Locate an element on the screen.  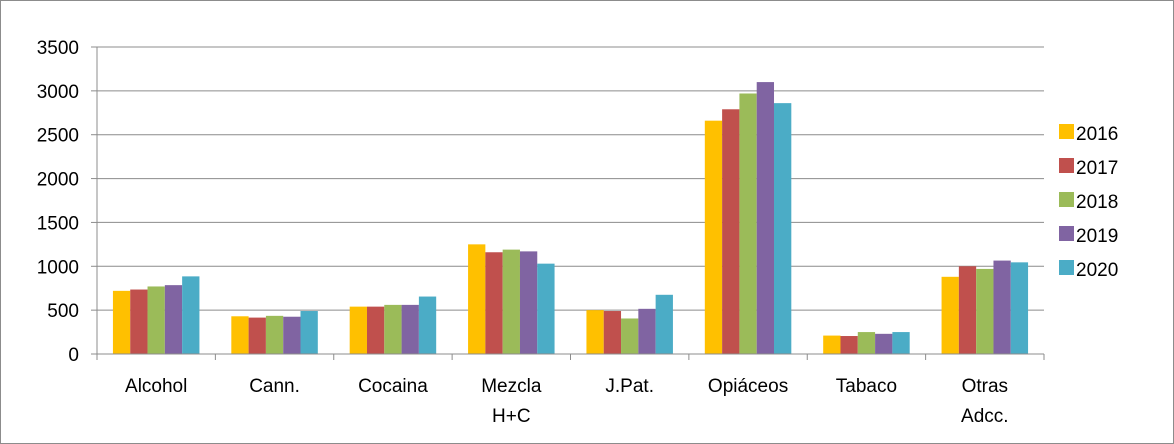
x-tick-label: Cocaina is located at coordinates (393, 386).